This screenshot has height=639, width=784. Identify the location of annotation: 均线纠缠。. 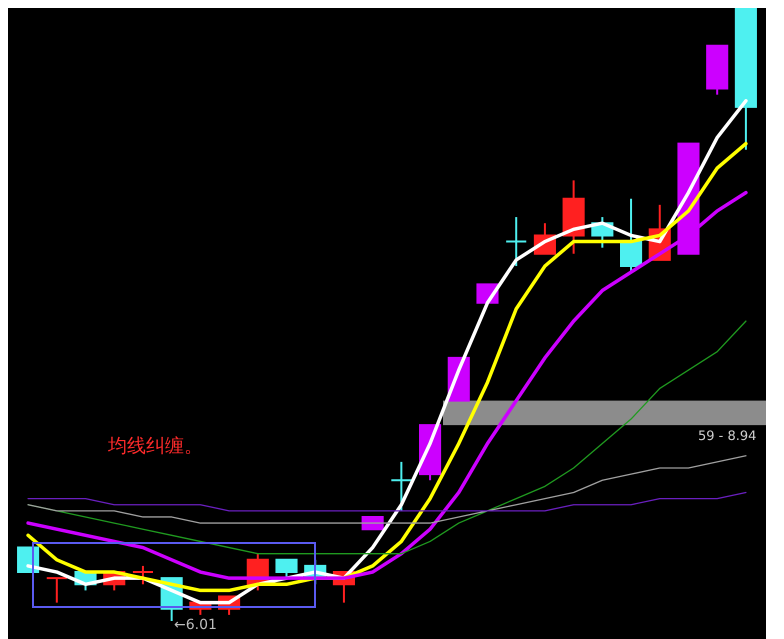
(155, 446).